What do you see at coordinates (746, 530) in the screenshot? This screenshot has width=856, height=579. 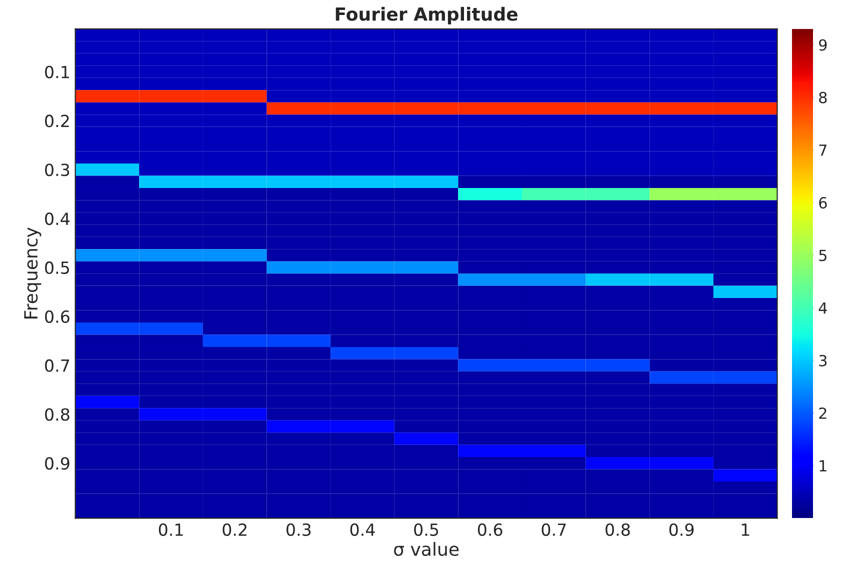 I see `x-tick-label: 1` at bounding box center [746, 530].